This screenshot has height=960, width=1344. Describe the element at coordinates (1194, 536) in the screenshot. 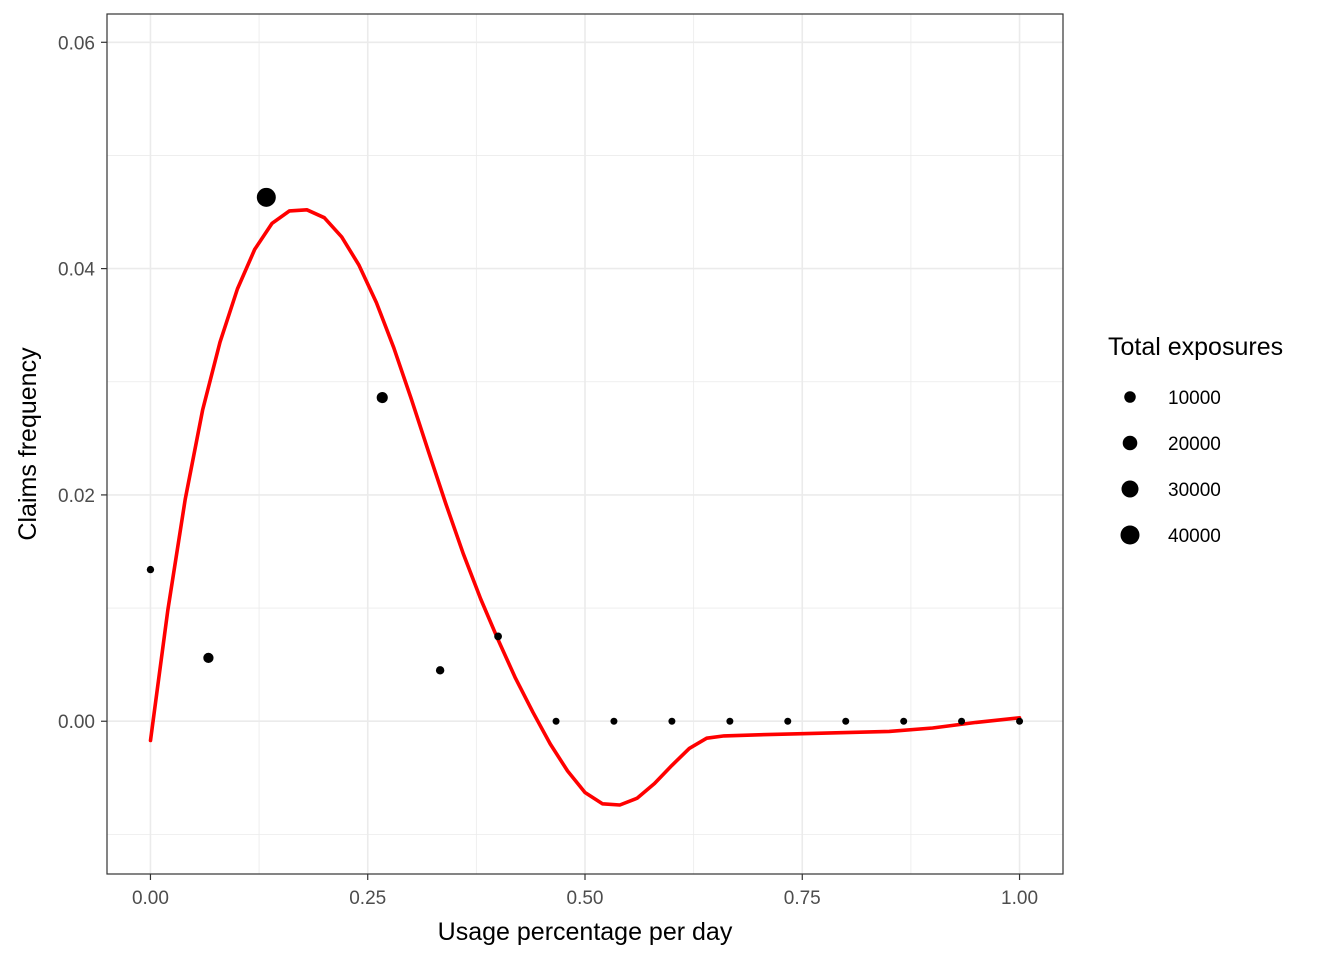

I see `legend-label: 40000` at that location.